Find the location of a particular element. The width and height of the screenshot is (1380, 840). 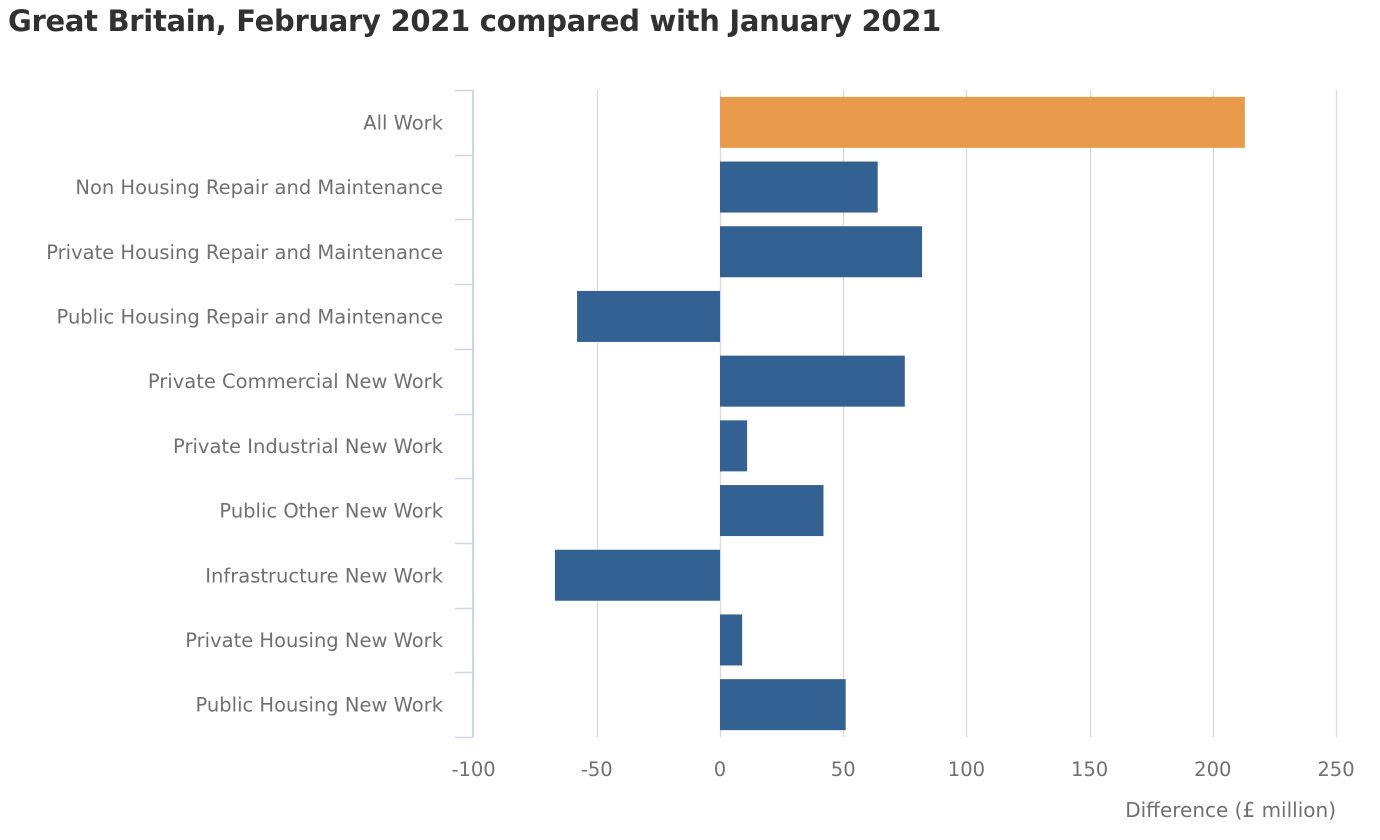

x-tick-label: 100 is located at coordinates (966, 769).